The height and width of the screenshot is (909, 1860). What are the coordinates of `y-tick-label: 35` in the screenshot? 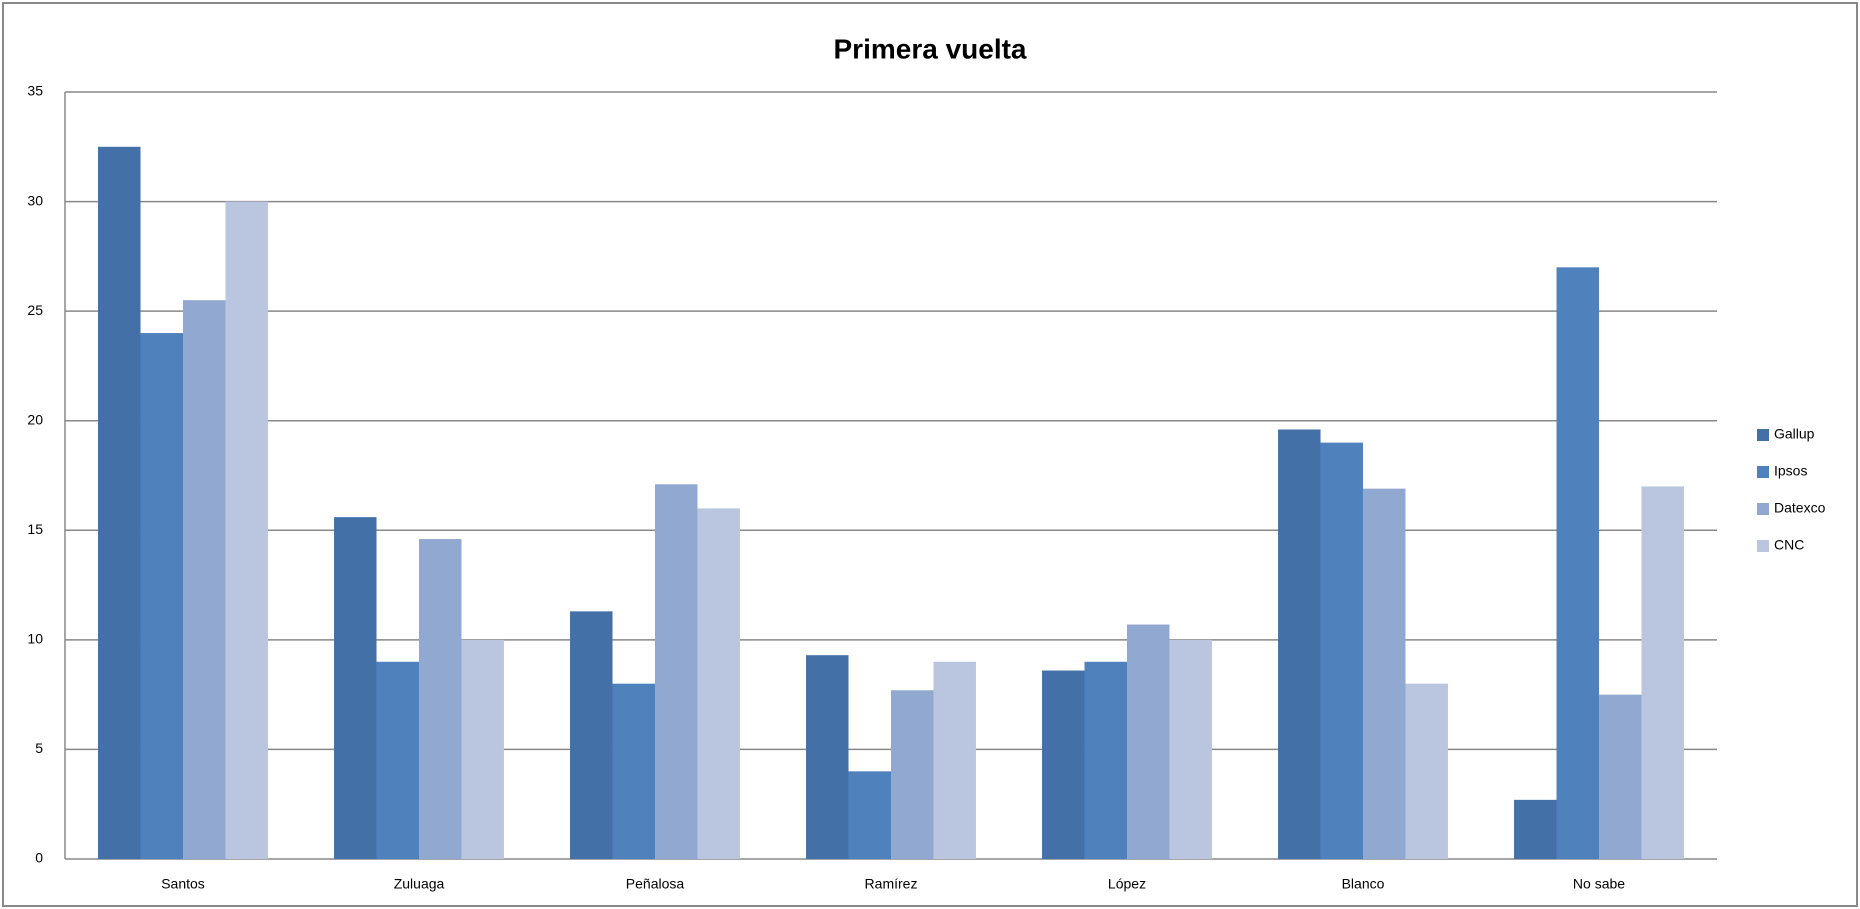 It's located at (35, 91).